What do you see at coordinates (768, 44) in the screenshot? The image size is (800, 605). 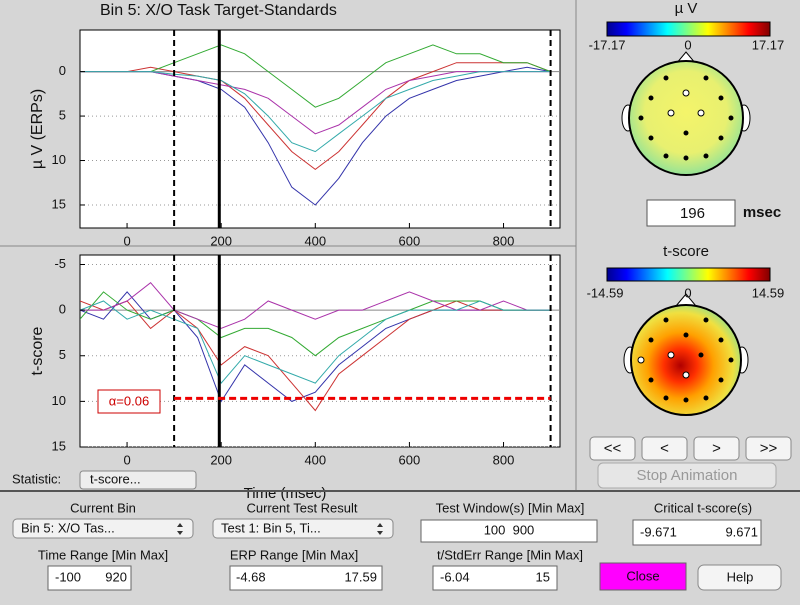 I see `colorbar-max: 17.17` at bounding box center [768, 44].